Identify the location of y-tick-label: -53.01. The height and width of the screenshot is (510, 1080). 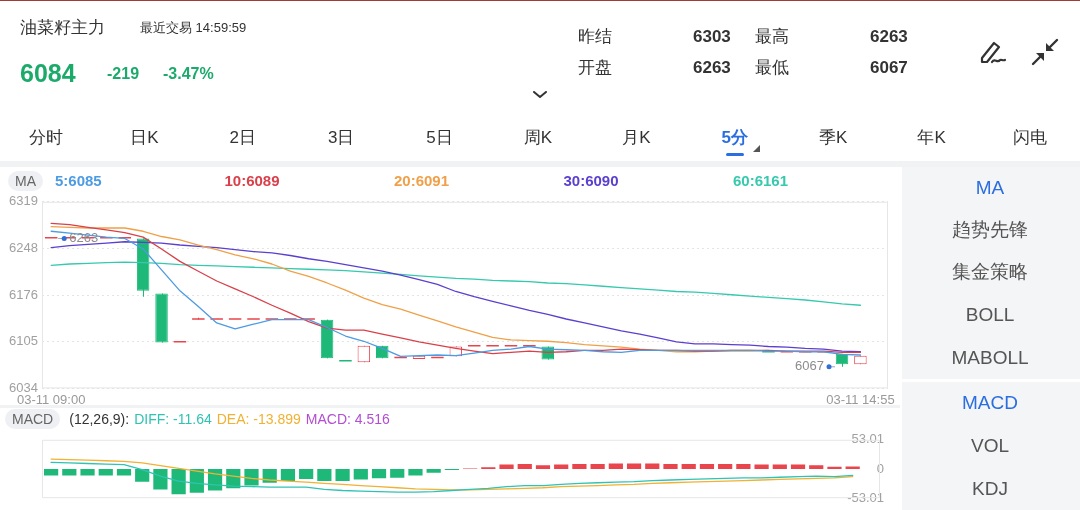
(865, 497).